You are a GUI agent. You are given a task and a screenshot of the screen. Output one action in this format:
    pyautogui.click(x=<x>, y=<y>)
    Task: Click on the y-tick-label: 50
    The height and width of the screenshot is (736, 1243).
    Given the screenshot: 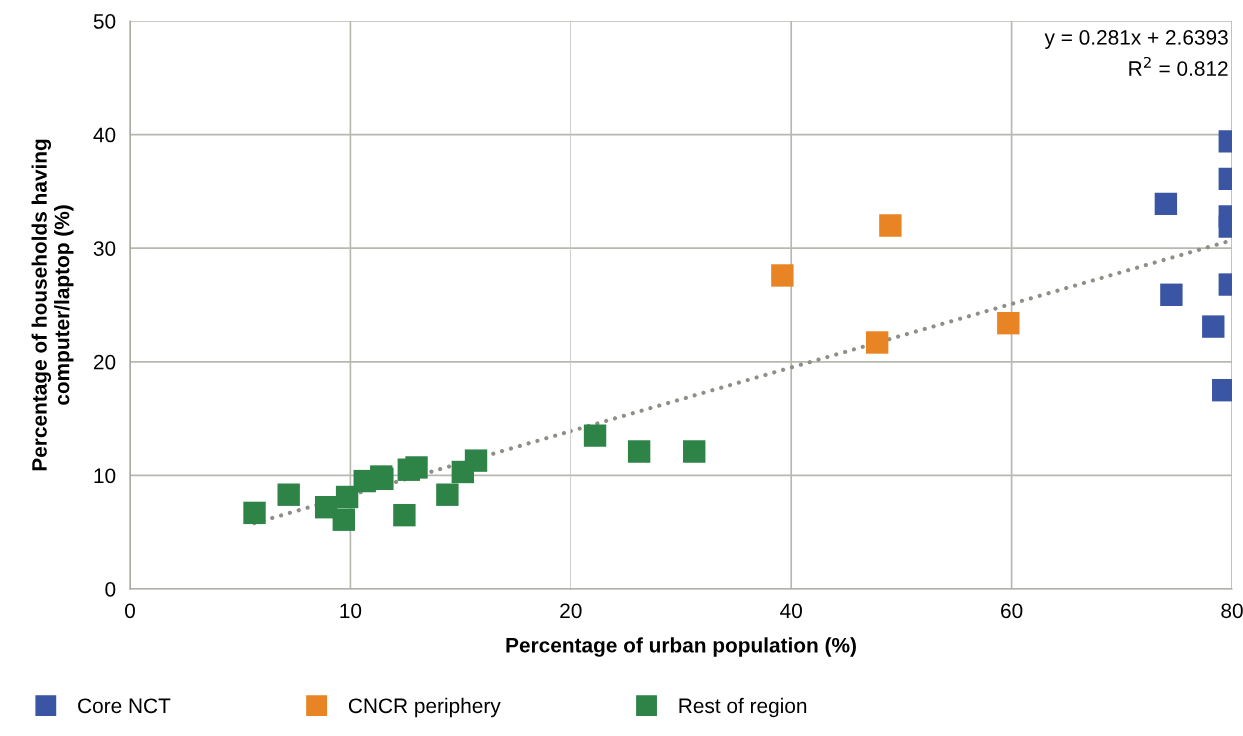 What is the action you would take?
    pyautogui.click(x=104, y=21)
    